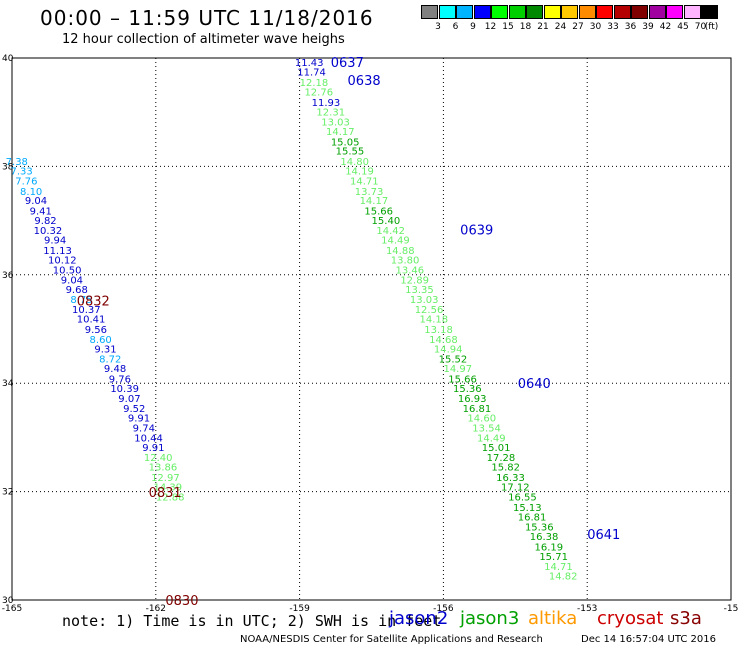  I want to click on swh-value-label: 14.94, so click(448, 350).